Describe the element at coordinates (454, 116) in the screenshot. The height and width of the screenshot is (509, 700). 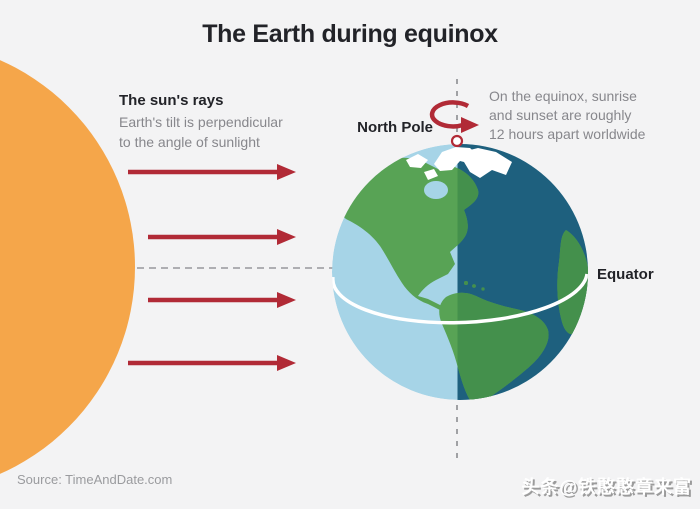
I see `rotation-arrow-icon` at that location.